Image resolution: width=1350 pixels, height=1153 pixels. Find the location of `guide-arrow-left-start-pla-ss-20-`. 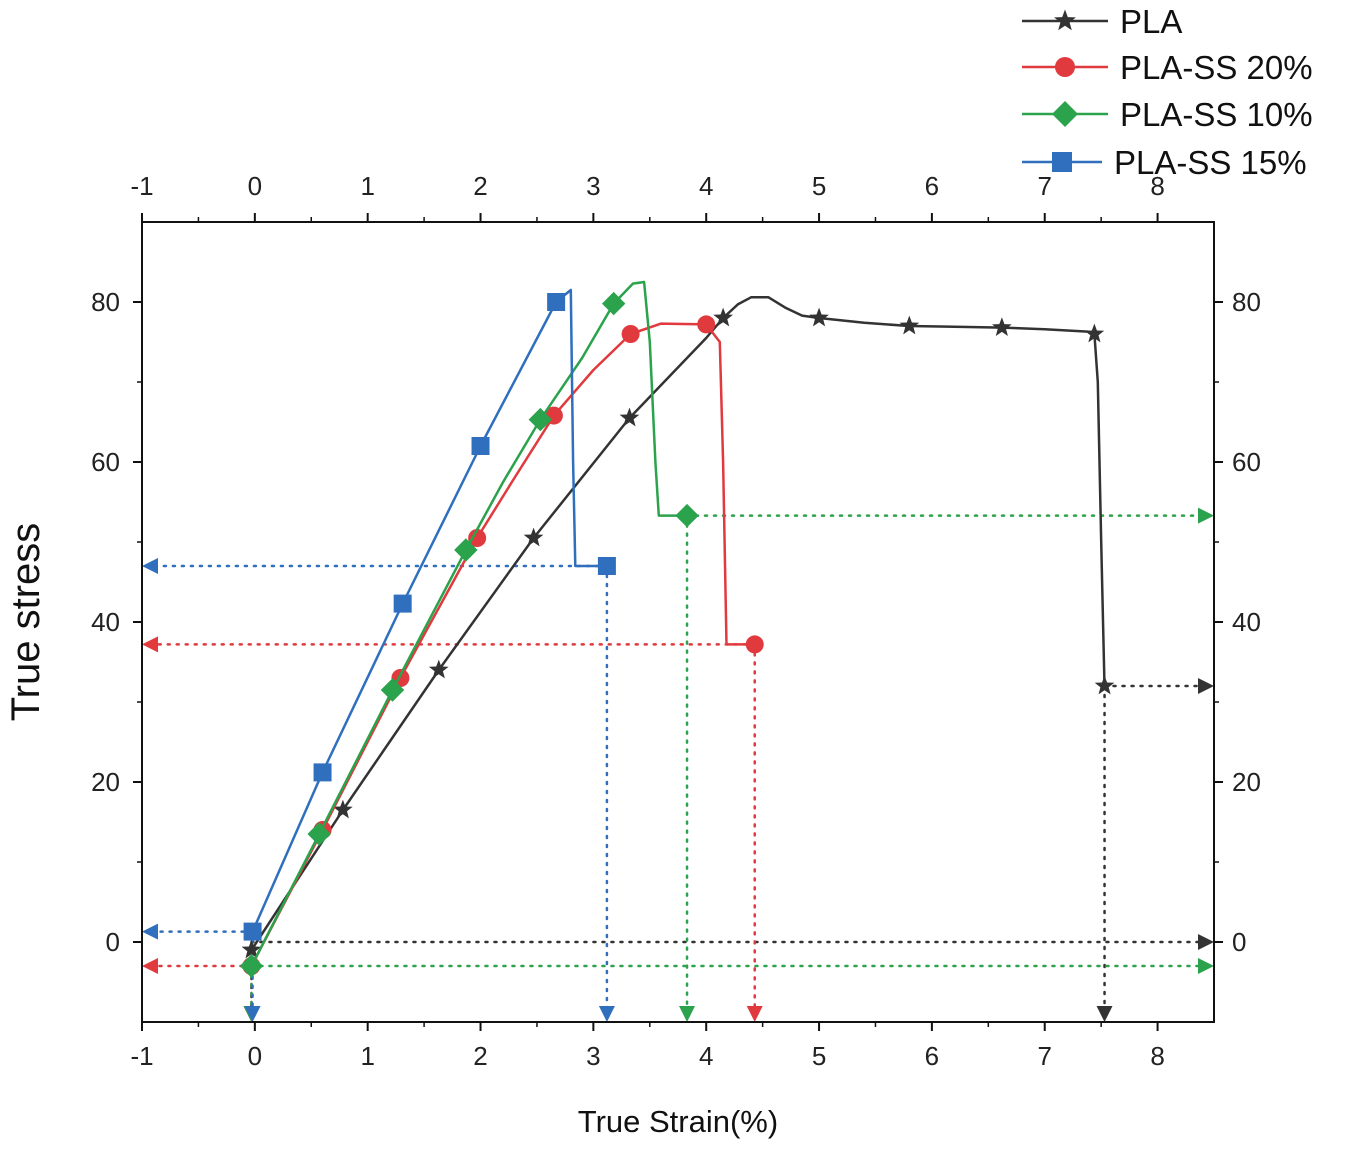

guide-arrow-left-start-pla-ss-20- is located at coordinates (150, 966).